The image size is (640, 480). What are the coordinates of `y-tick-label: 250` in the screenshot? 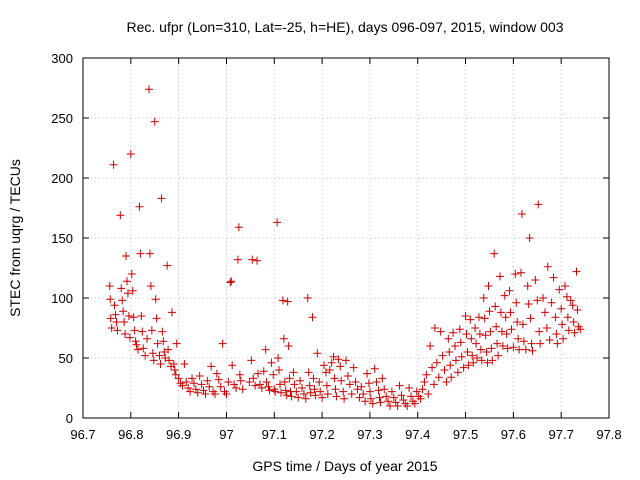 It's located at (62, 118).